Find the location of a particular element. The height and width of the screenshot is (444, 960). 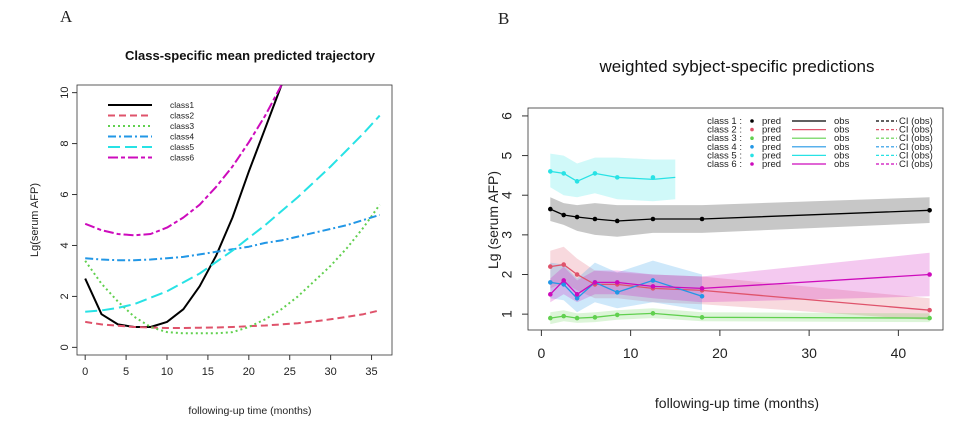

class1-line is located at coordinates (183, 206).